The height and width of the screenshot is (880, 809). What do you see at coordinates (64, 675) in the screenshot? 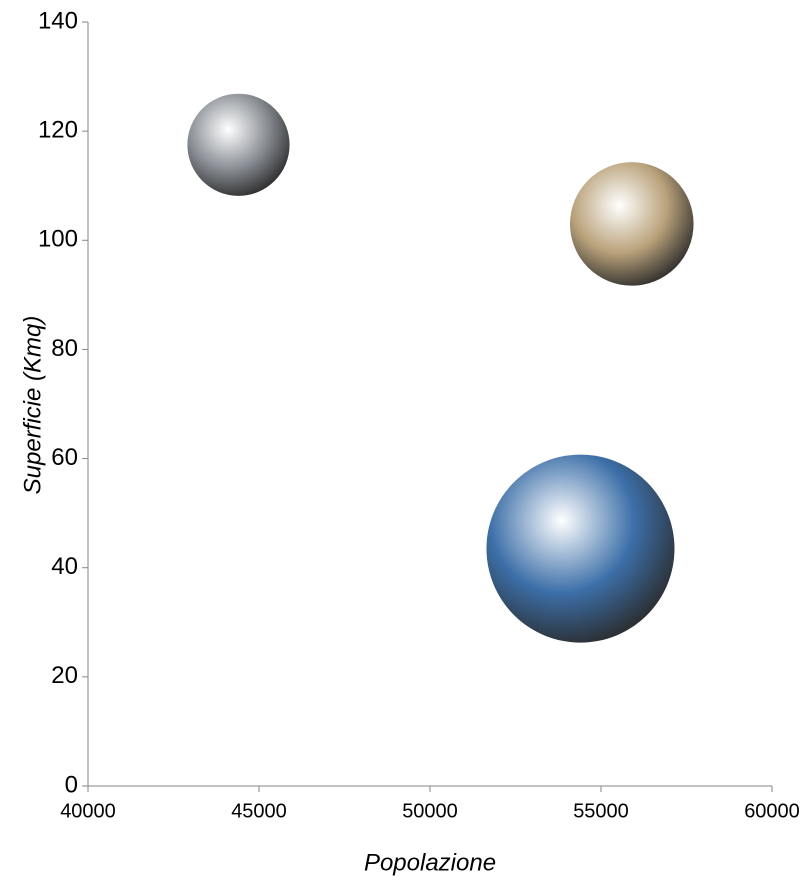
I see `y-tick-label: 20` at bounding box center [64, 675].